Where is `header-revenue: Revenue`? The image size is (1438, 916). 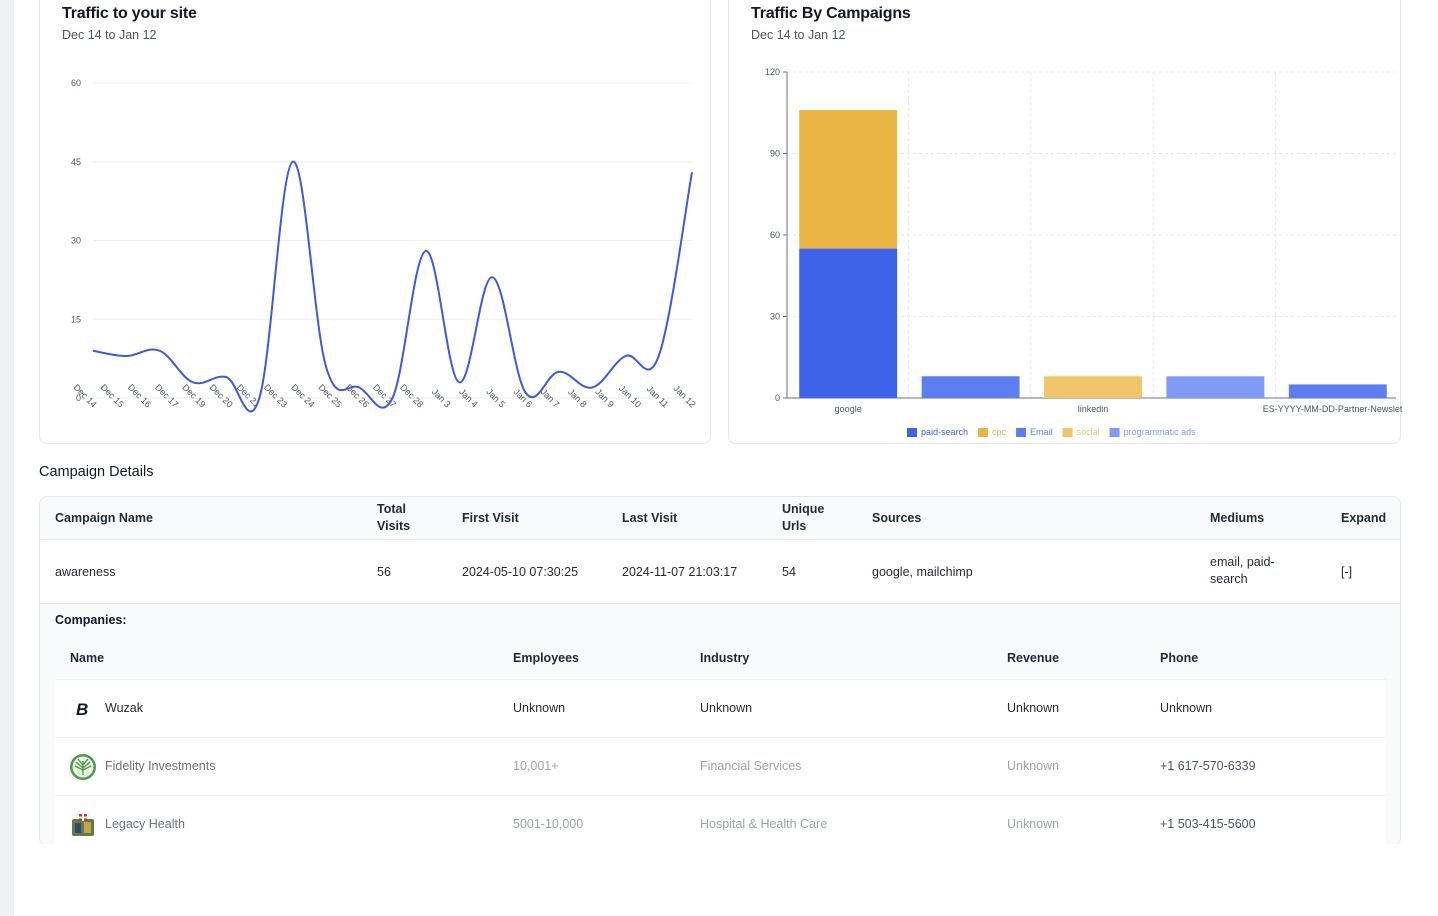
header-revenue: Revenue is located at coordinates (1033, 658).